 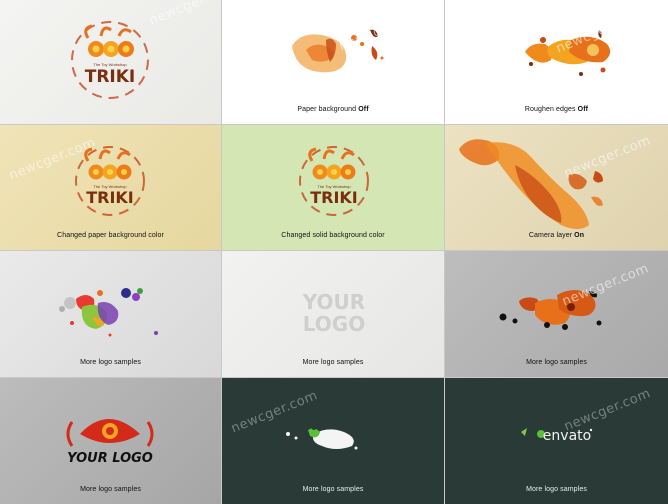 I want to click on tile-caption: Camera layer On, so click(x=556, y=235).